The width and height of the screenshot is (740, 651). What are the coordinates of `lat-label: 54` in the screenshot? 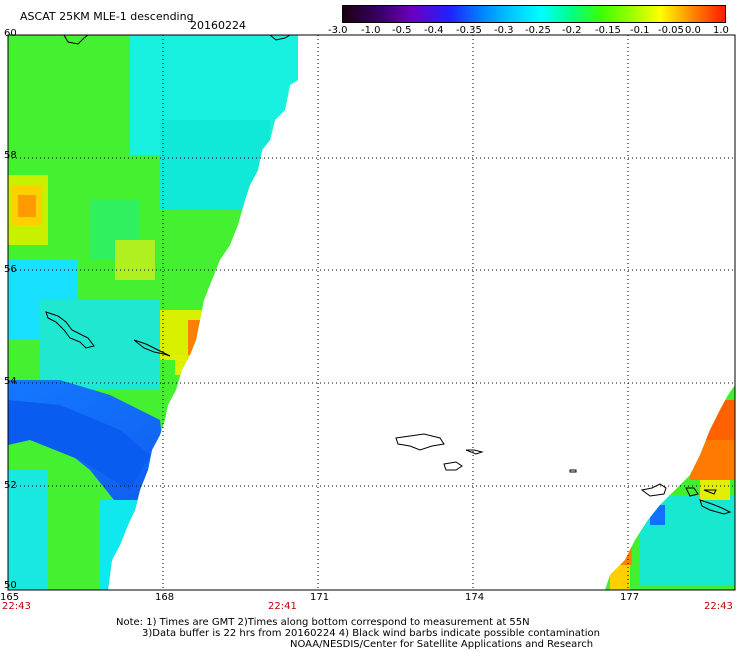 It's located at (10, 381).